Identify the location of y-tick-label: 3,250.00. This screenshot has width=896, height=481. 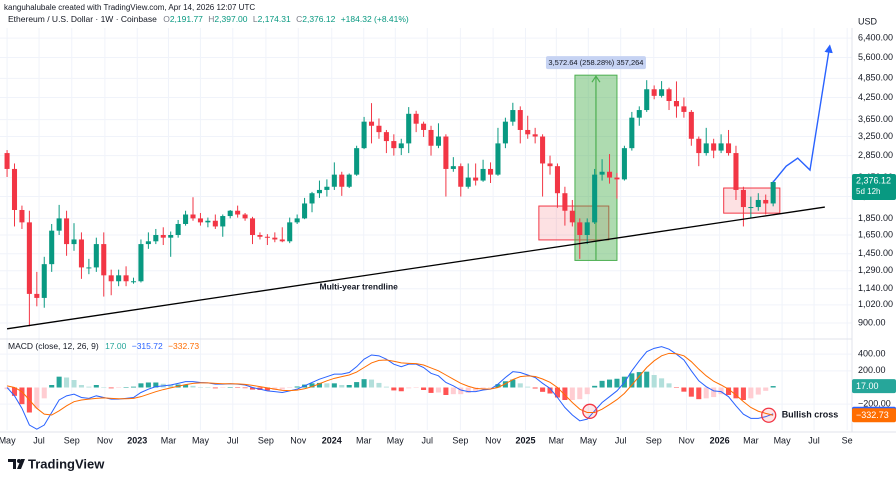
(875, 136).